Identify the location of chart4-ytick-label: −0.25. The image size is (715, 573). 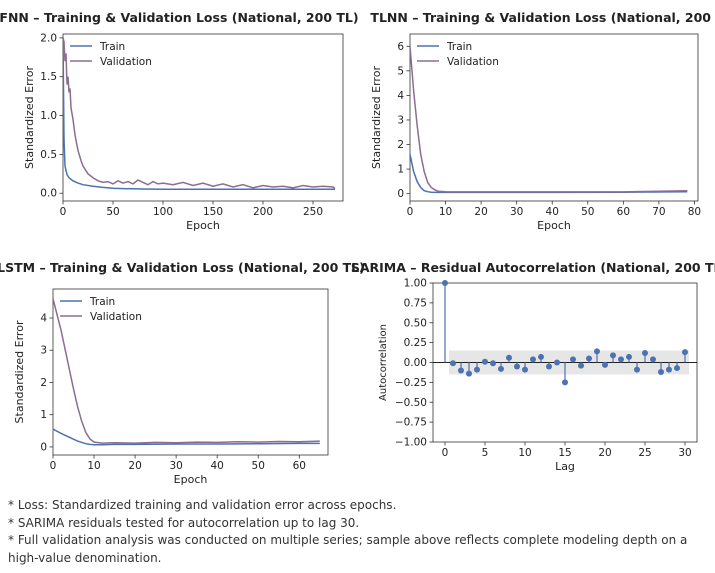
(411, 383).